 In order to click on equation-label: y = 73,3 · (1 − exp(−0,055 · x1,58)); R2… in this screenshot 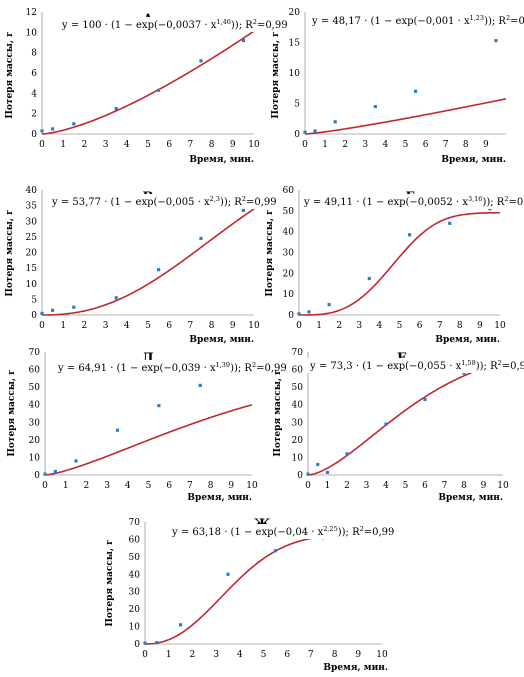, I will do `click(416, 365)`.